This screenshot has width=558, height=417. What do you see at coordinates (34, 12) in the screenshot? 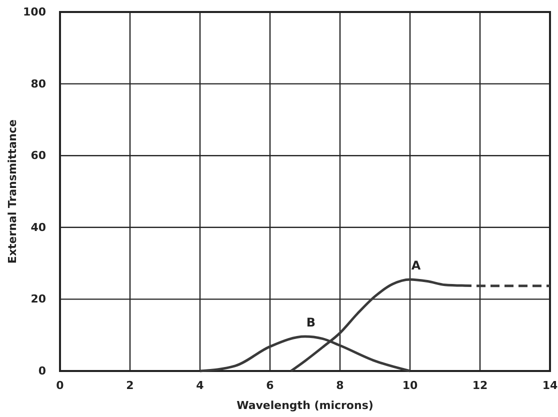
I see `y-tick-label: 100` at bounding box center [34, 12].